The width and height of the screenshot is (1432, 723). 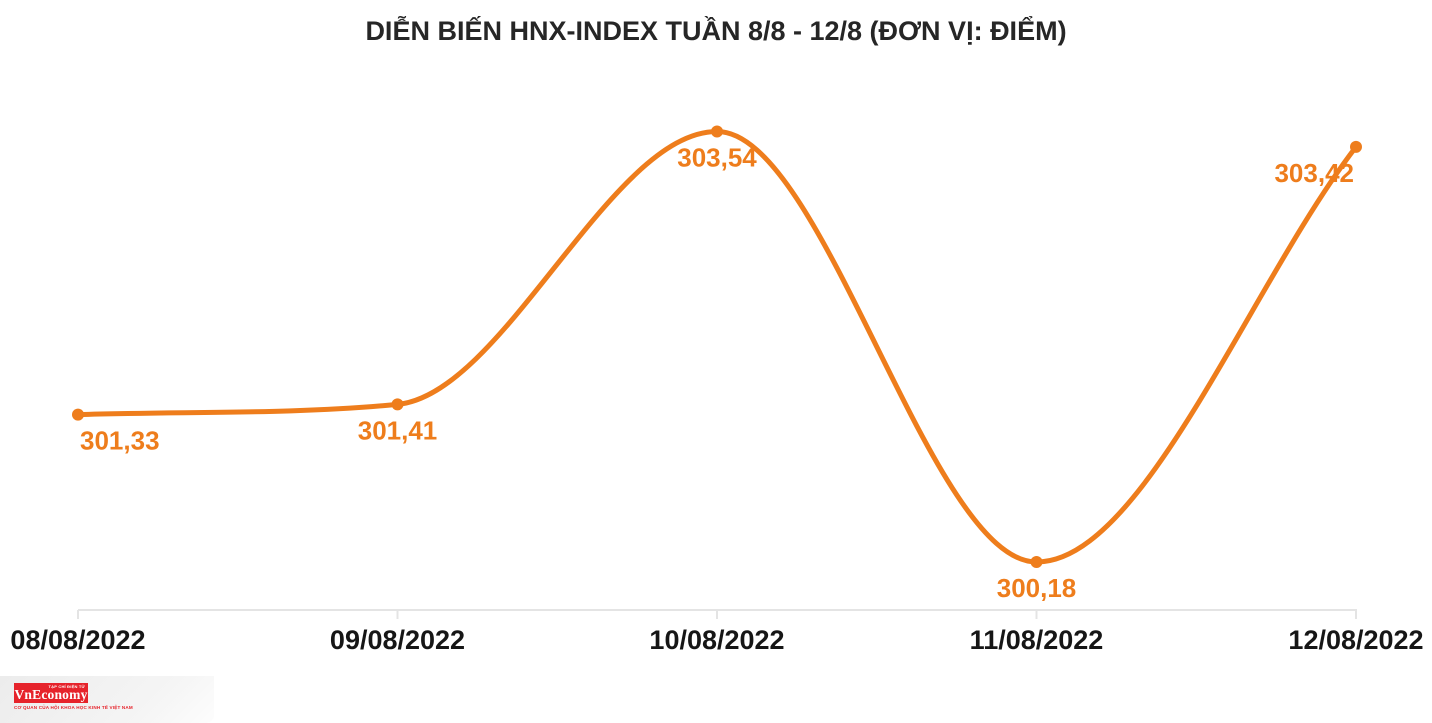 What do you see at coordinates (717, 158) in the screenshot?
I see `data-point-label: 303,54` at bounding box center [717, 158].